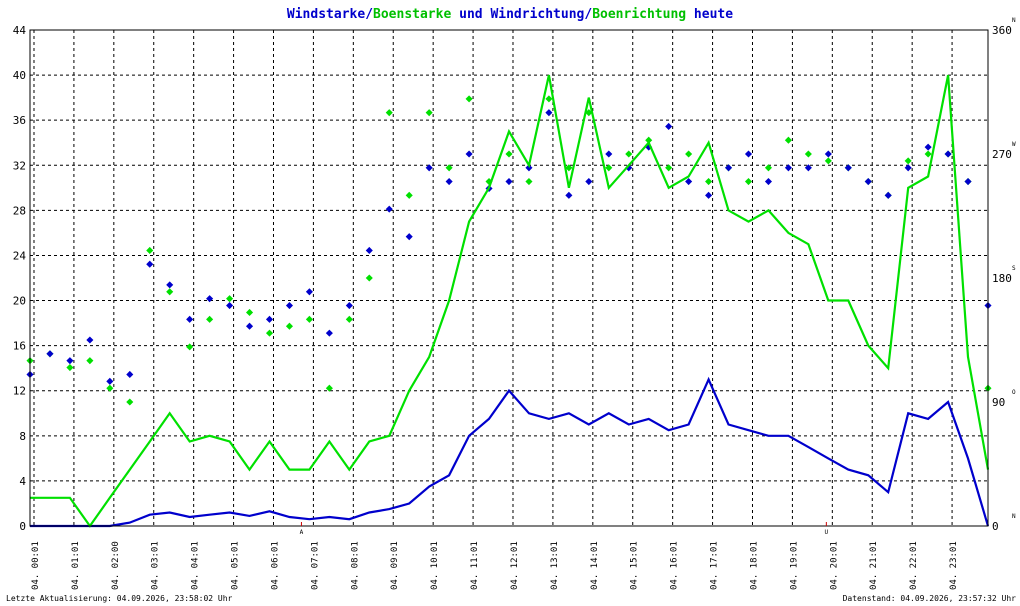 This screenshot has height=606, width=1020. I want to click on x-tick-label: 04. 14:01, so click(595, 565).